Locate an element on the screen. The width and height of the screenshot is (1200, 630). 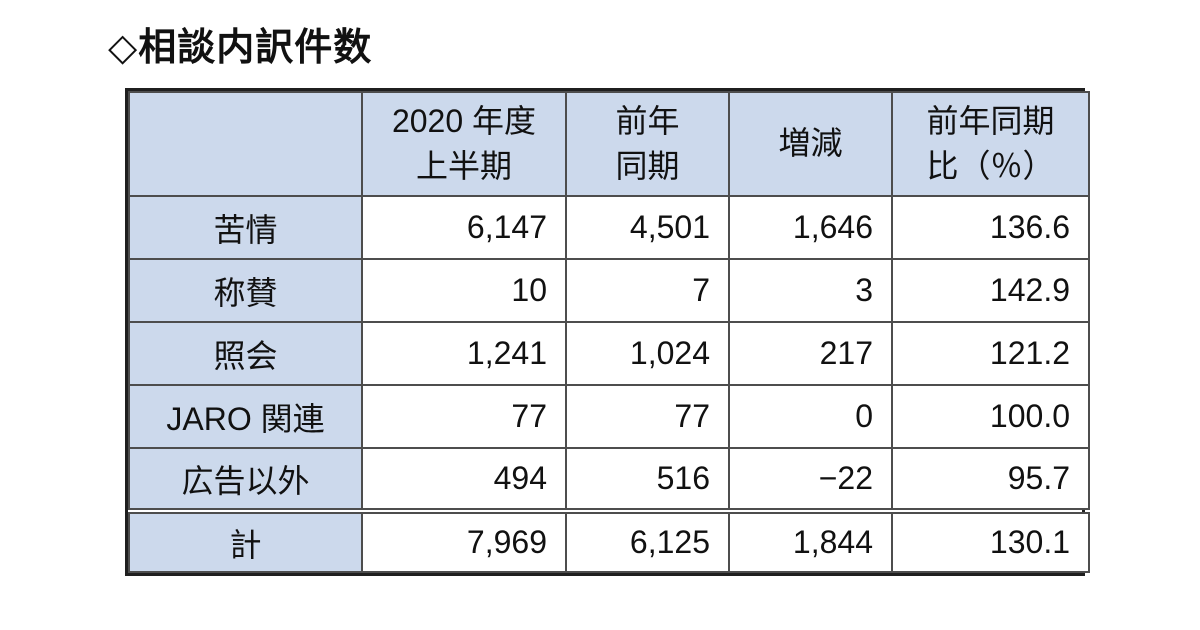
header-cell-empty is located at coordinates (245, 144).